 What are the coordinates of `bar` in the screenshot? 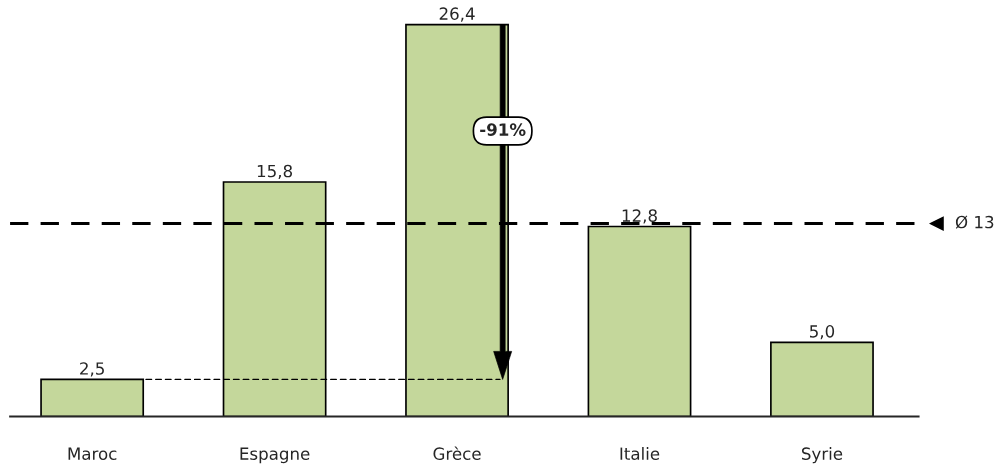 It's located at (822, 379).